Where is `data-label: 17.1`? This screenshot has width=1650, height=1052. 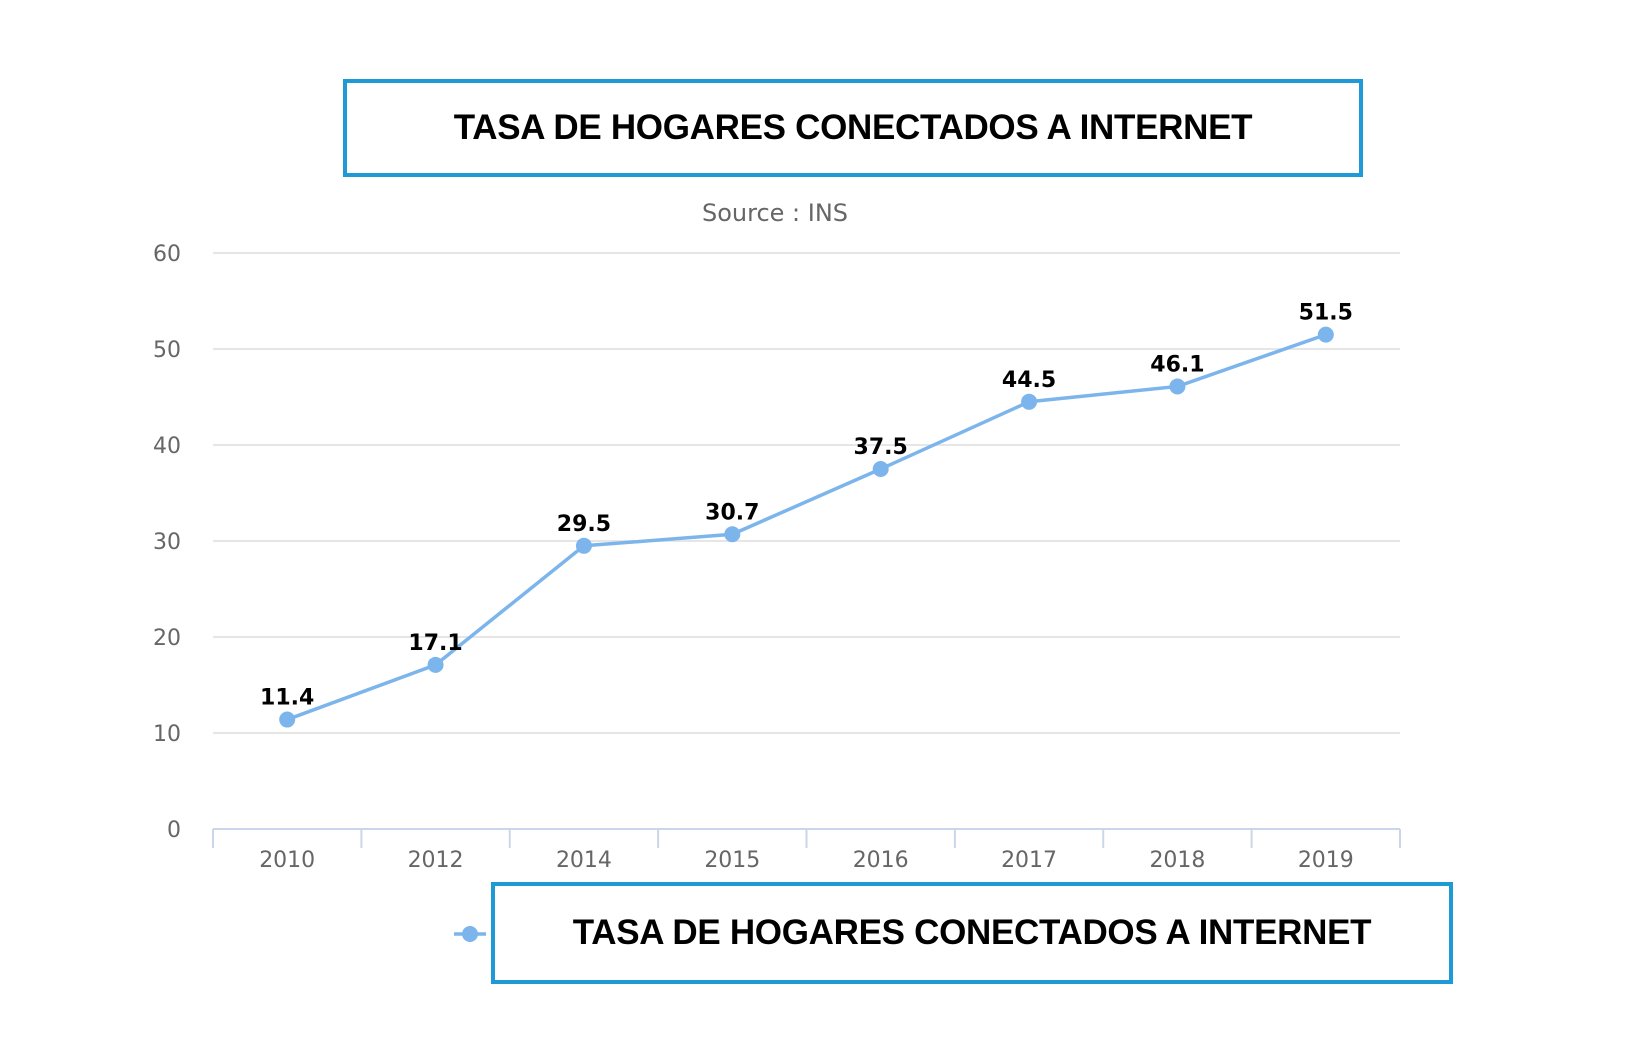
data-label: 17.1 is located at coordinates (435, 643).